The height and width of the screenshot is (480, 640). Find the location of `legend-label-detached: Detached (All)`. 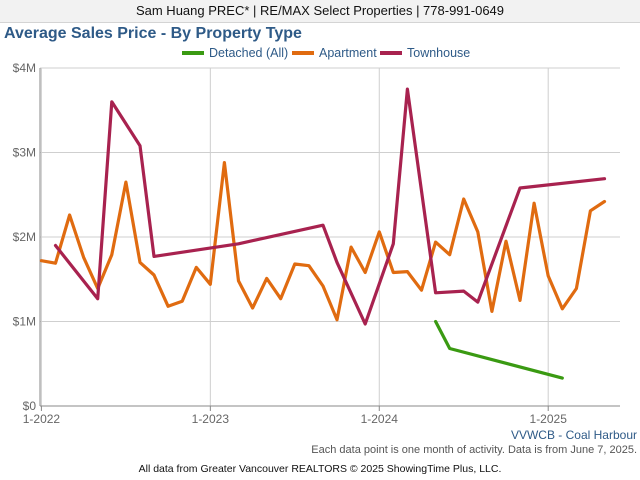

legend-label-detached: Detached (All) is located at coordinates (249, 53).